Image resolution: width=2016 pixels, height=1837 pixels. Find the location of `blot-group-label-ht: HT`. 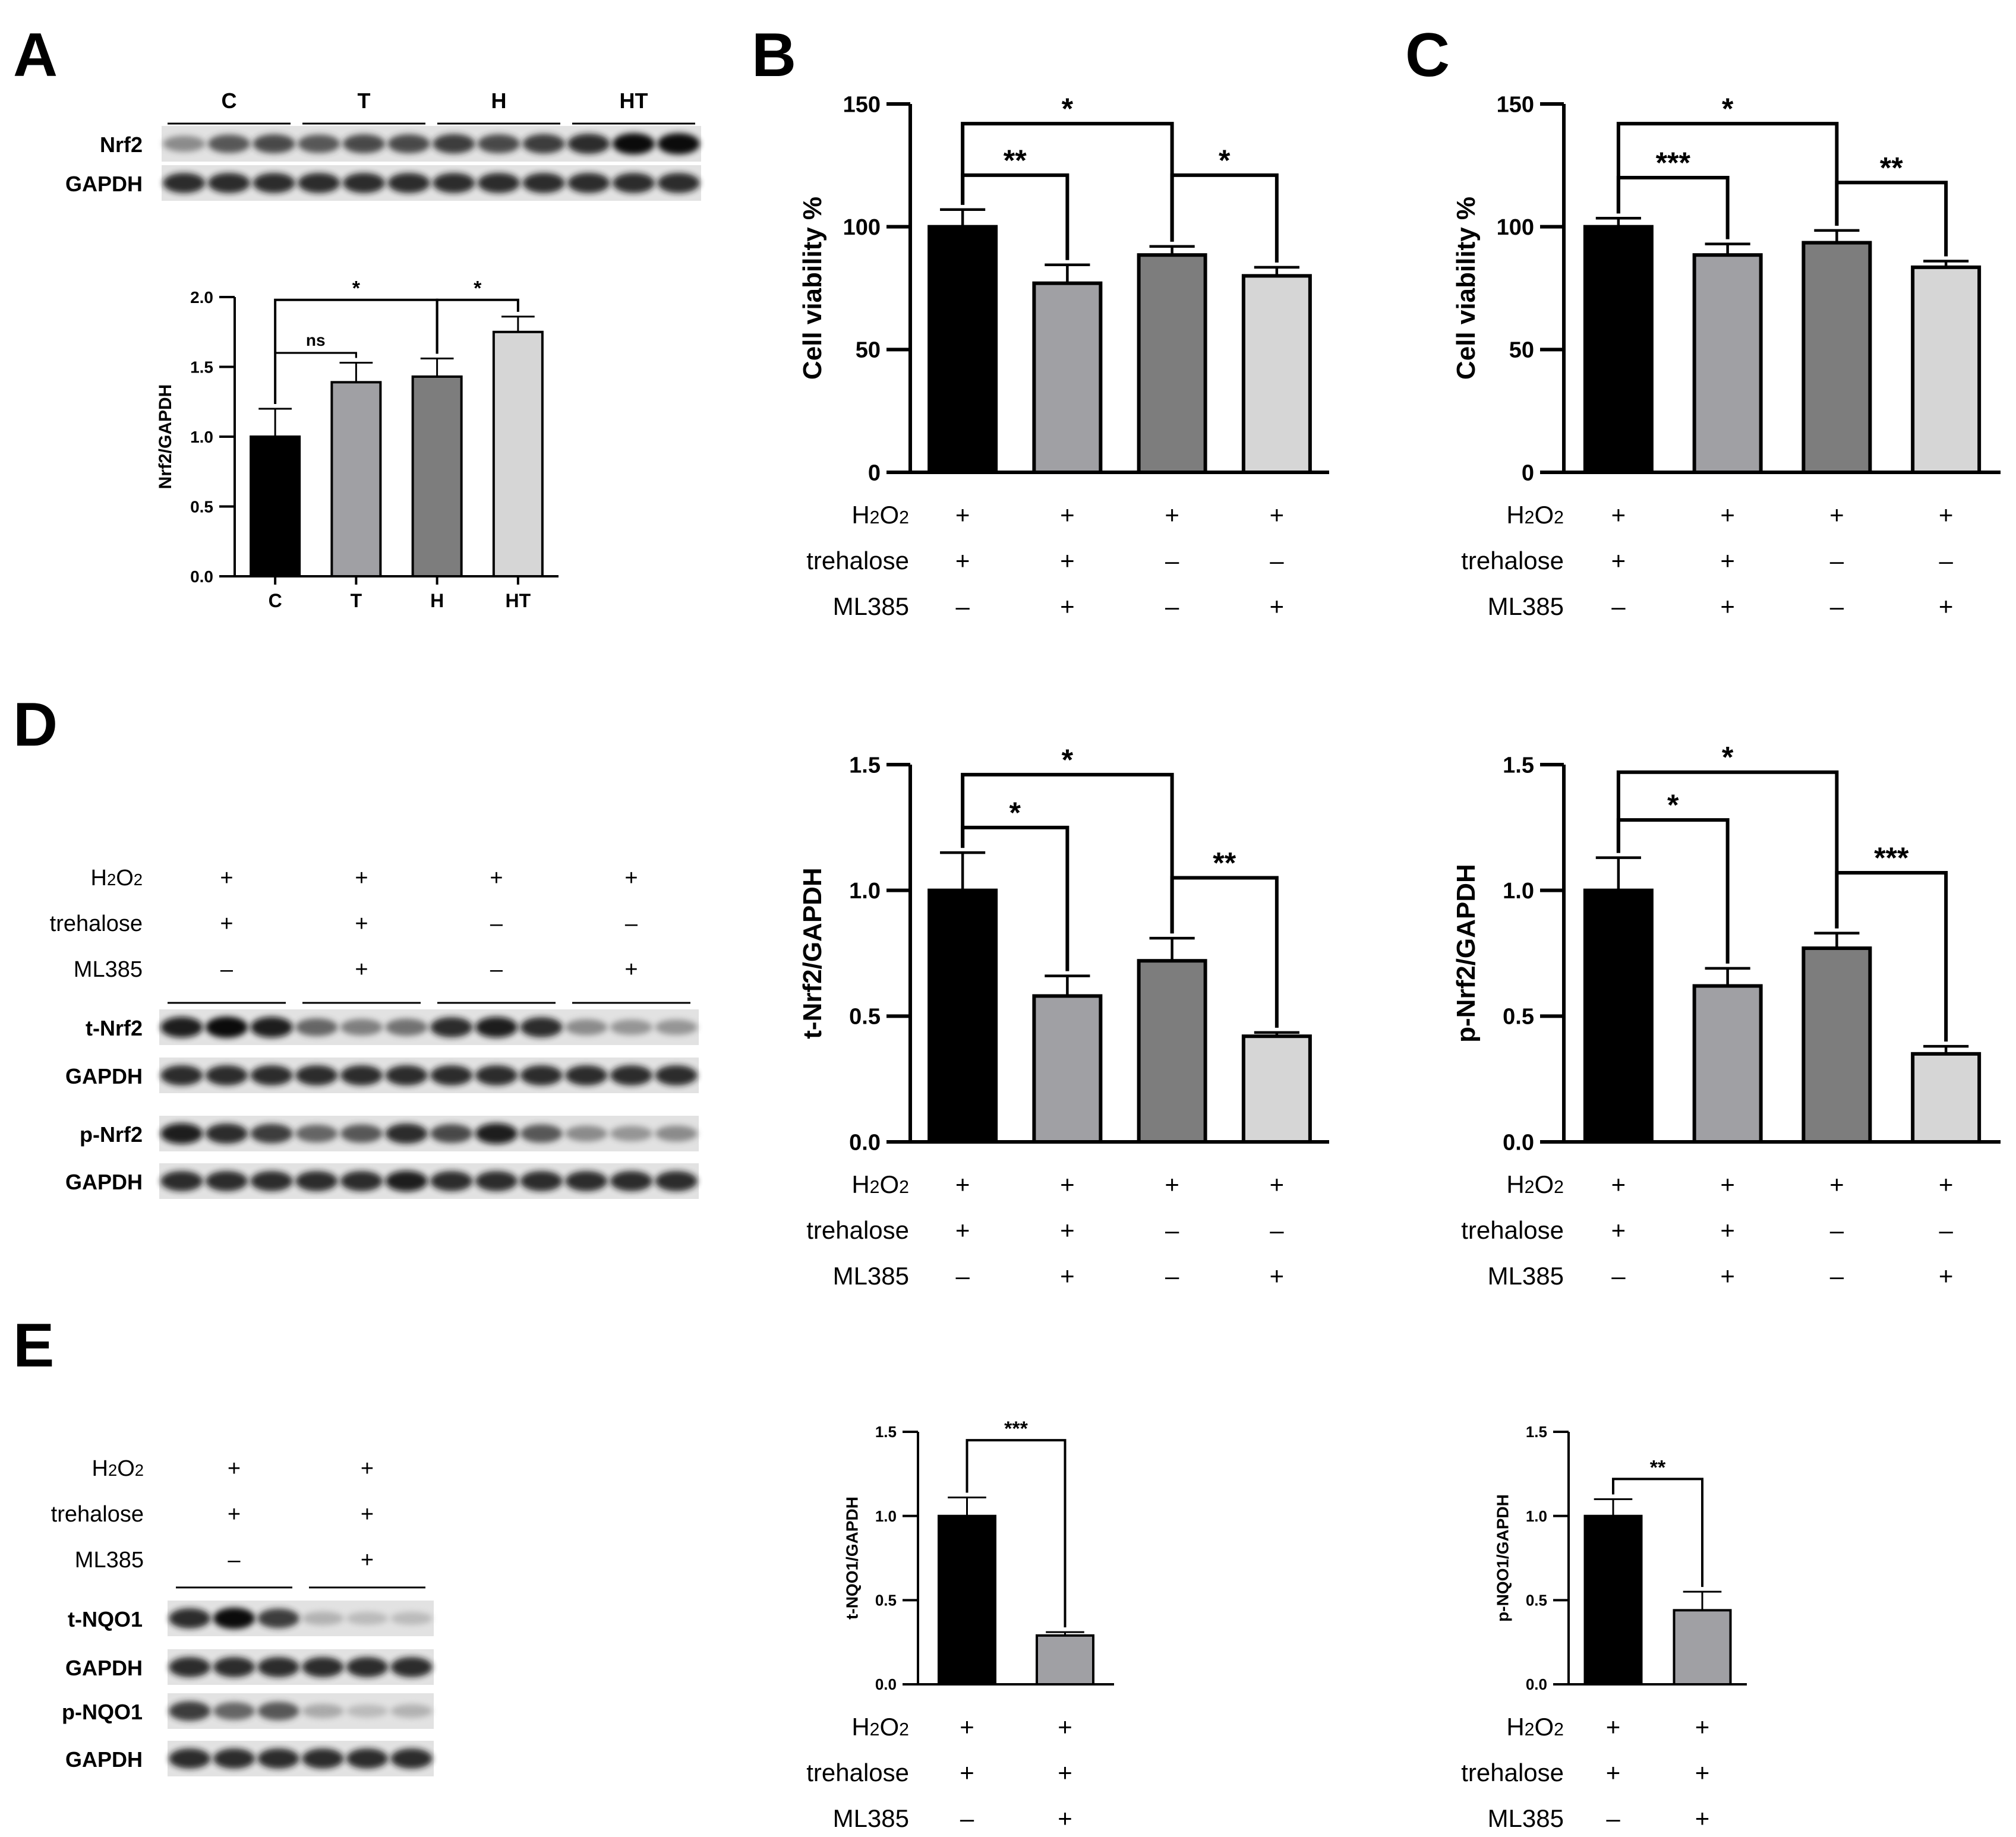

blot-group-label-ht: HT is located at coordinates (634, 101).